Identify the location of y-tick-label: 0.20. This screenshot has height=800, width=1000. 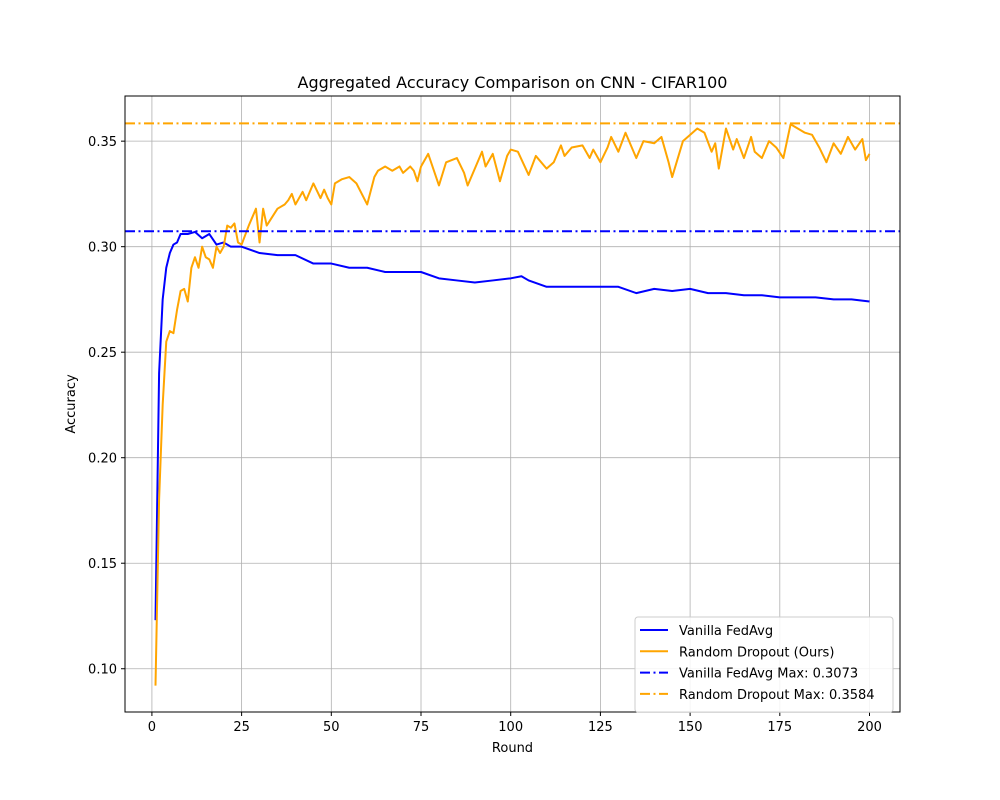
(102, 459).